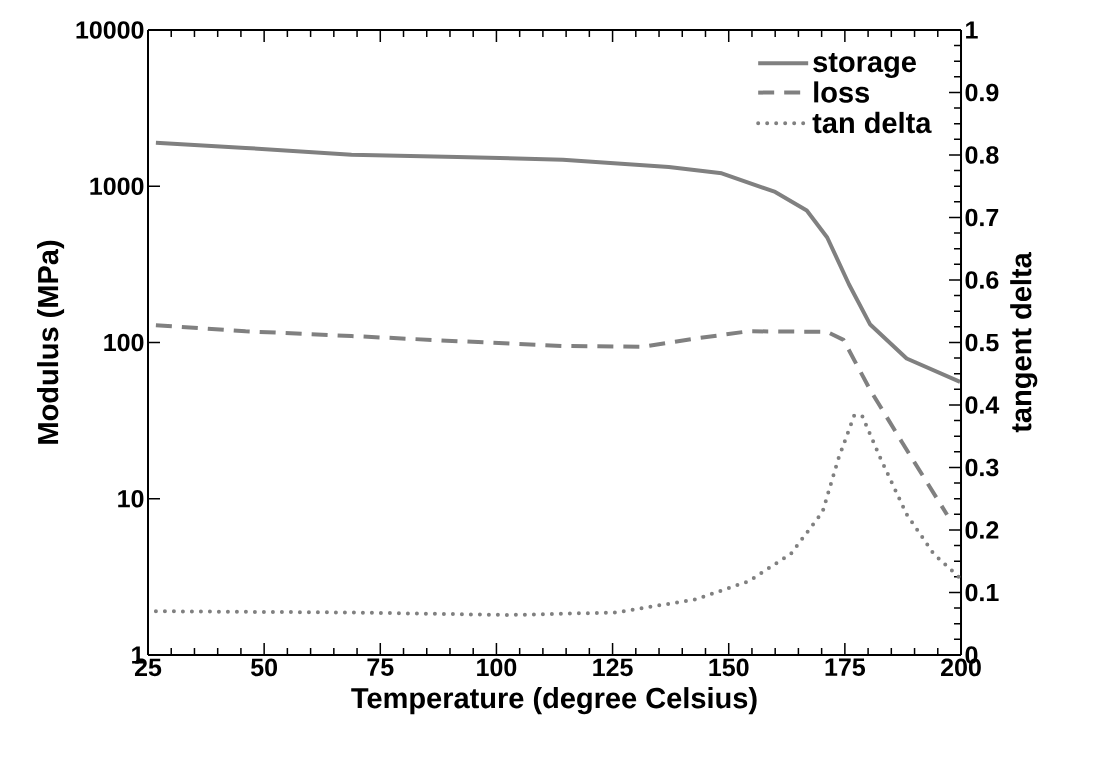  I want to click on y-tick-label: 10000, so click(110, 30).